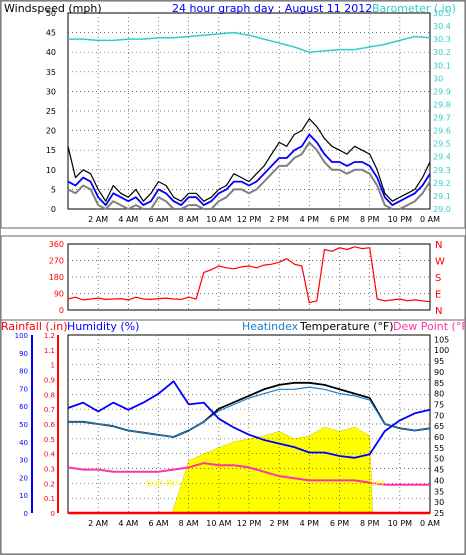  Describe the element at coordinates (438, 78) in the screenshot. I see `barometer-y-tick: 30` at that location.